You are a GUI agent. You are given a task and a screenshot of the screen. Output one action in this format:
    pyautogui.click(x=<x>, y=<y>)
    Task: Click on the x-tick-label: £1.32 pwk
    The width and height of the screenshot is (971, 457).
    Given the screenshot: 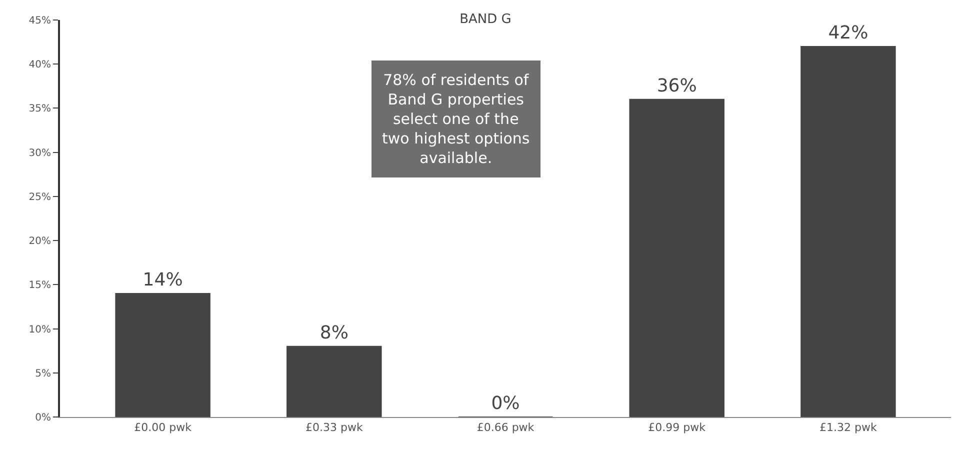 What is the action you would take?
    pyautogui.click(x=849, y=427)
    